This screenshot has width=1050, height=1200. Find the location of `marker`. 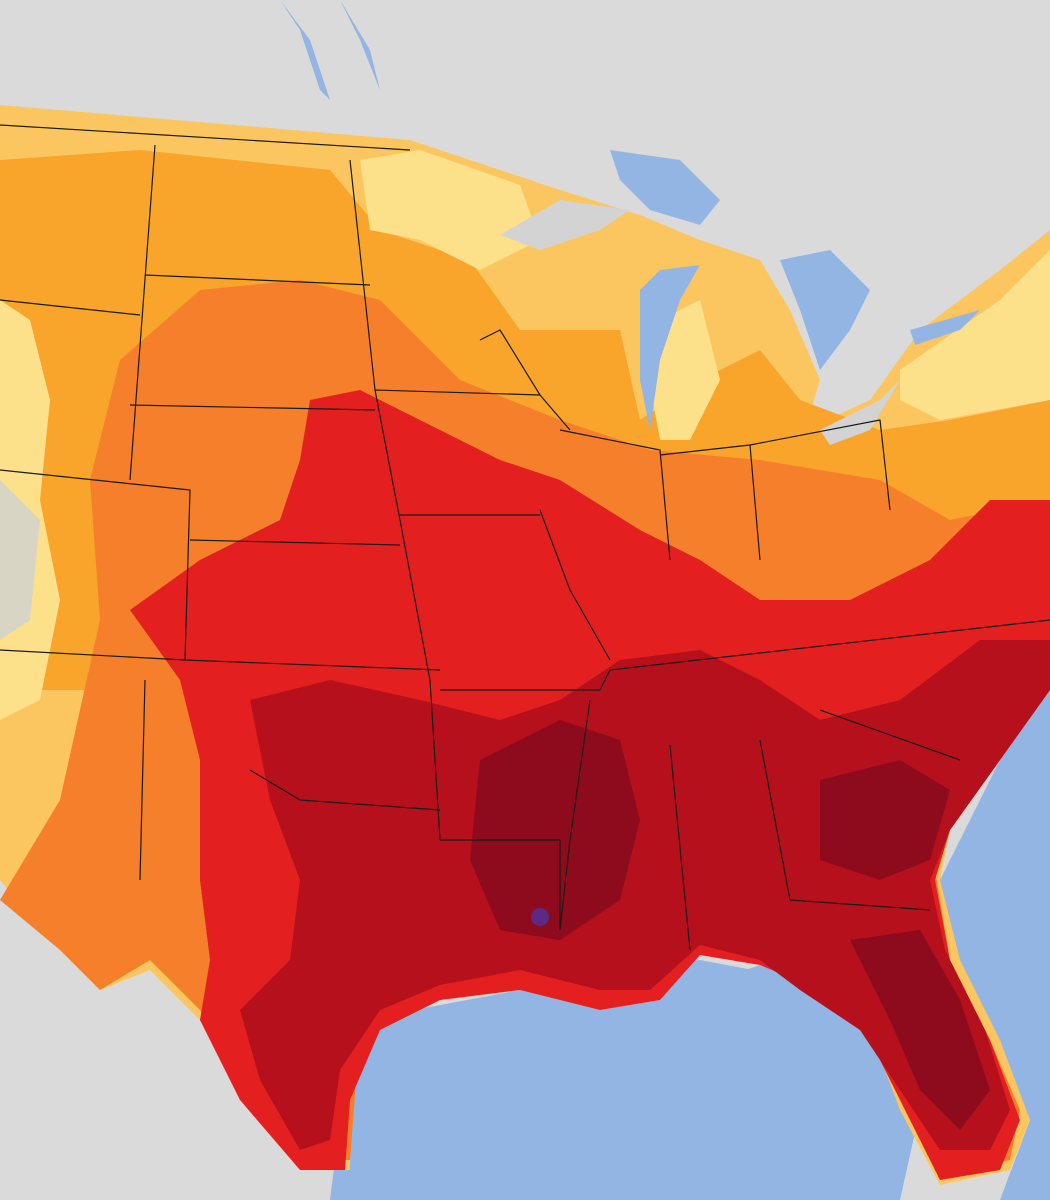

marker is located at coordinates (540, 917).